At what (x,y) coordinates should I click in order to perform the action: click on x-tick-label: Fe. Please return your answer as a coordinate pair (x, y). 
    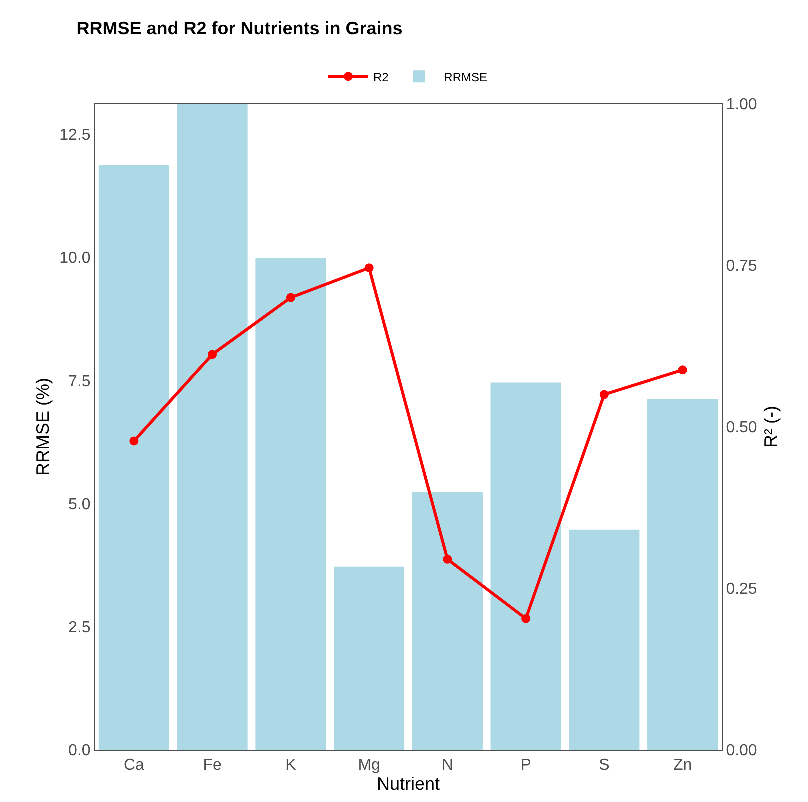
    Looking at the image, I should click on (212, 765).